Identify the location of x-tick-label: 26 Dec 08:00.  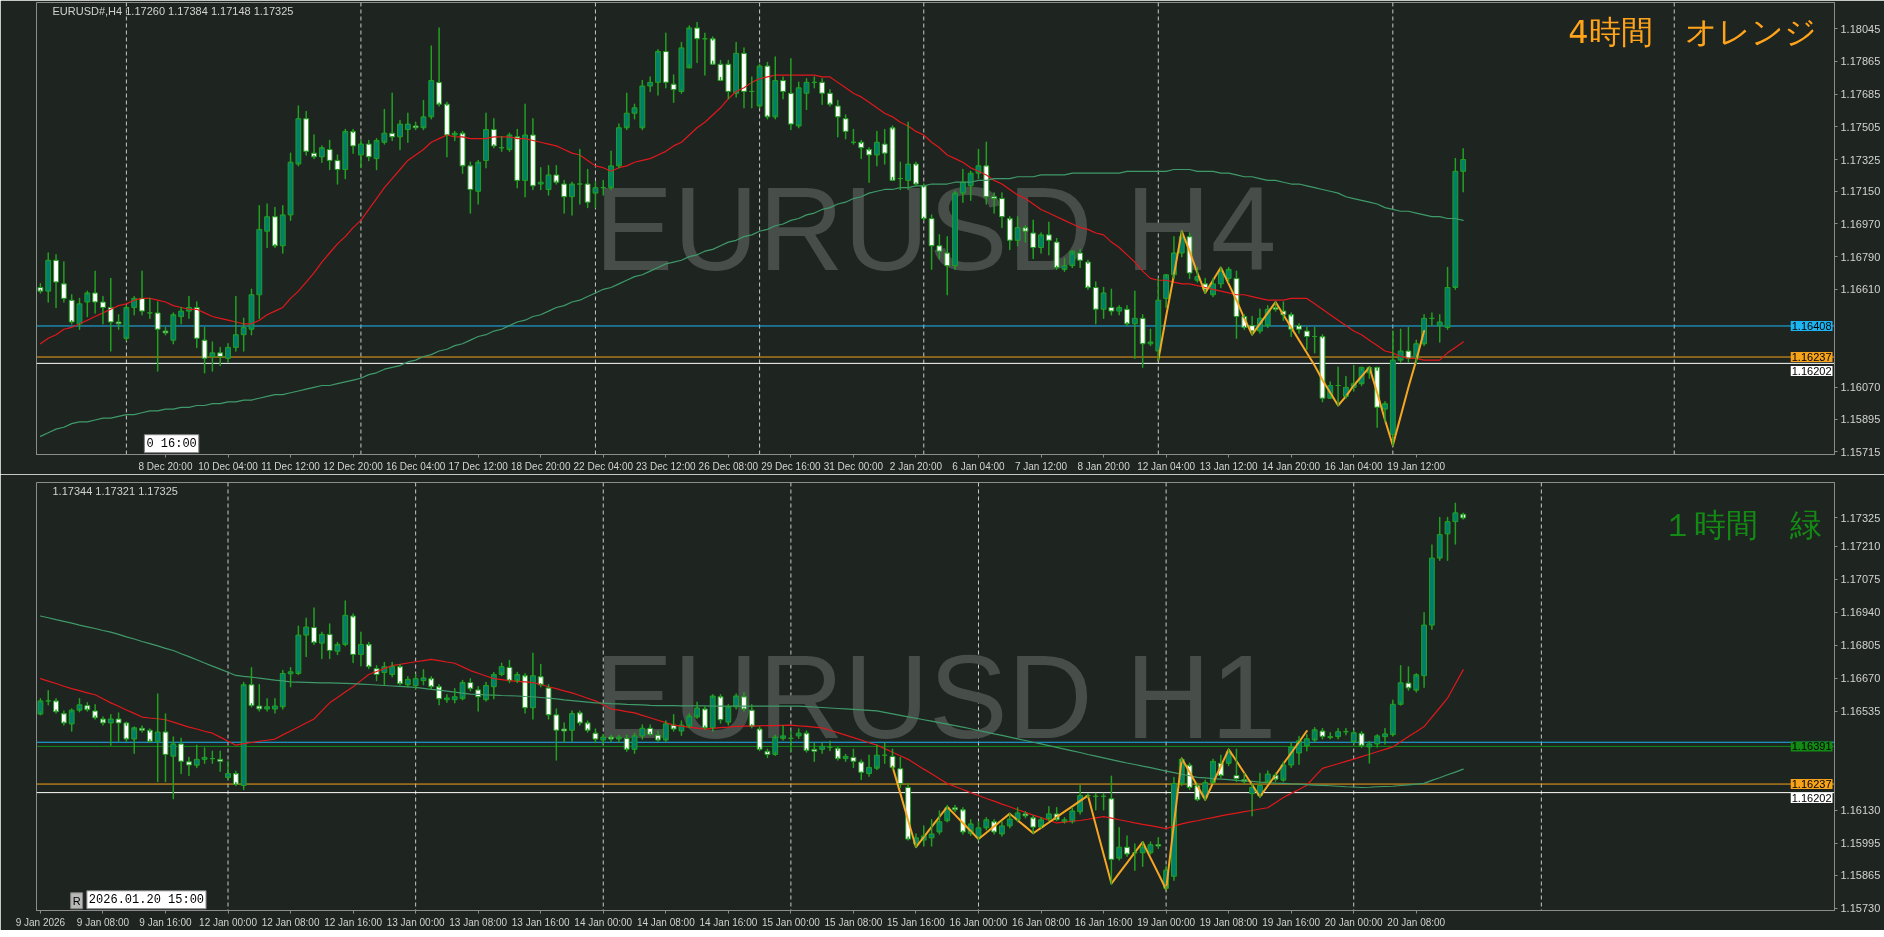
(728, 466).